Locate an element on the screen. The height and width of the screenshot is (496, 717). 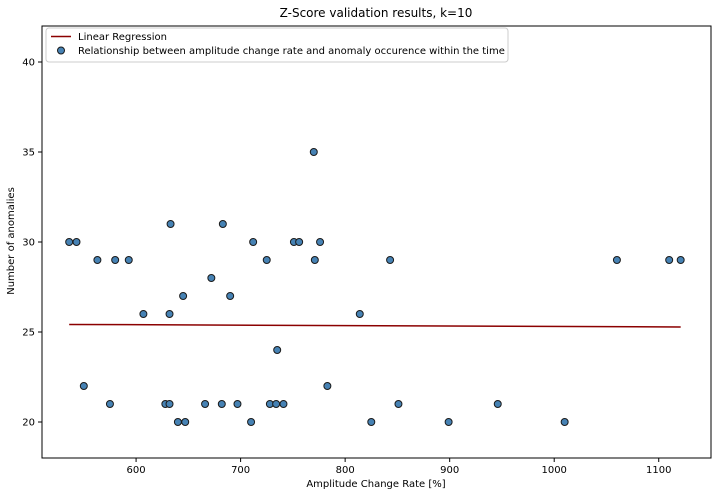
y-tick-label: 35 is located at coordinates (28, 153).